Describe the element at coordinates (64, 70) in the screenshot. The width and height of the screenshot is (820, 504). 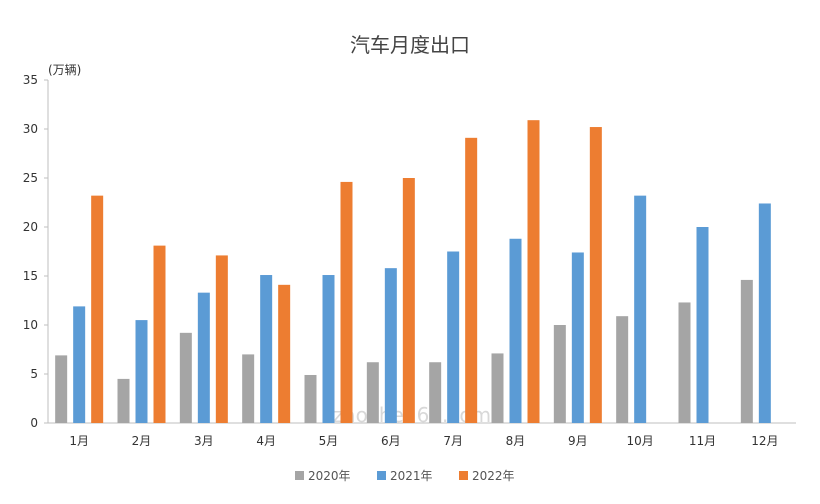
I see `y-axis-unit-label: (万辆)` at that location.